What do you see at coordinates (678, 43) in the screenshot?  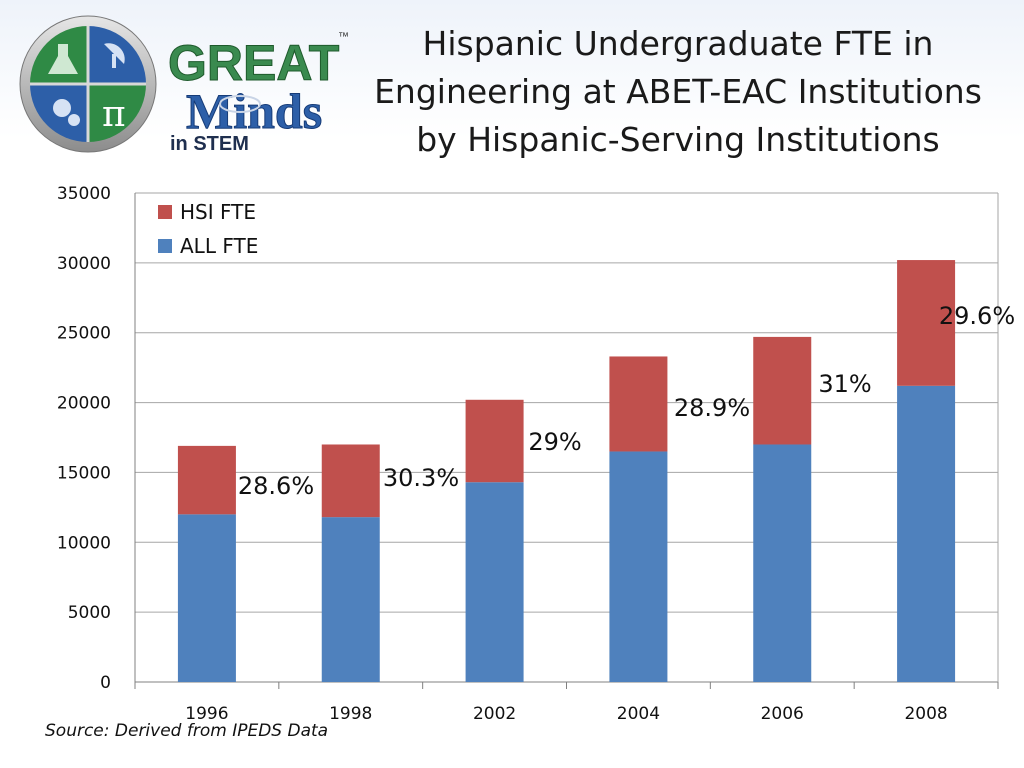 I see `title-line-1: Hispanic Undergraduate FTE in` at bounding box center [678, 43].